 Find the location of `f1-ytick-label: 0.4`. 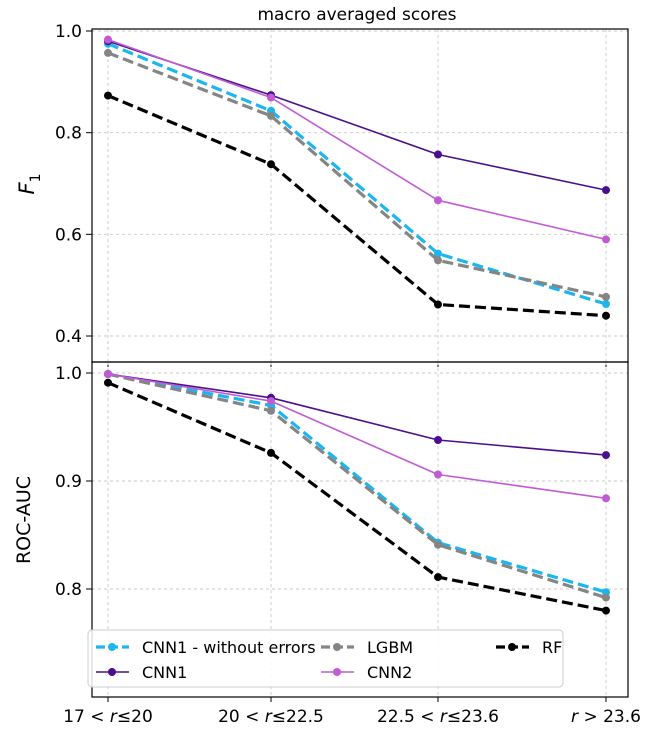

f1-ytick-label: 0.4 is located at coordinates (68, 337).